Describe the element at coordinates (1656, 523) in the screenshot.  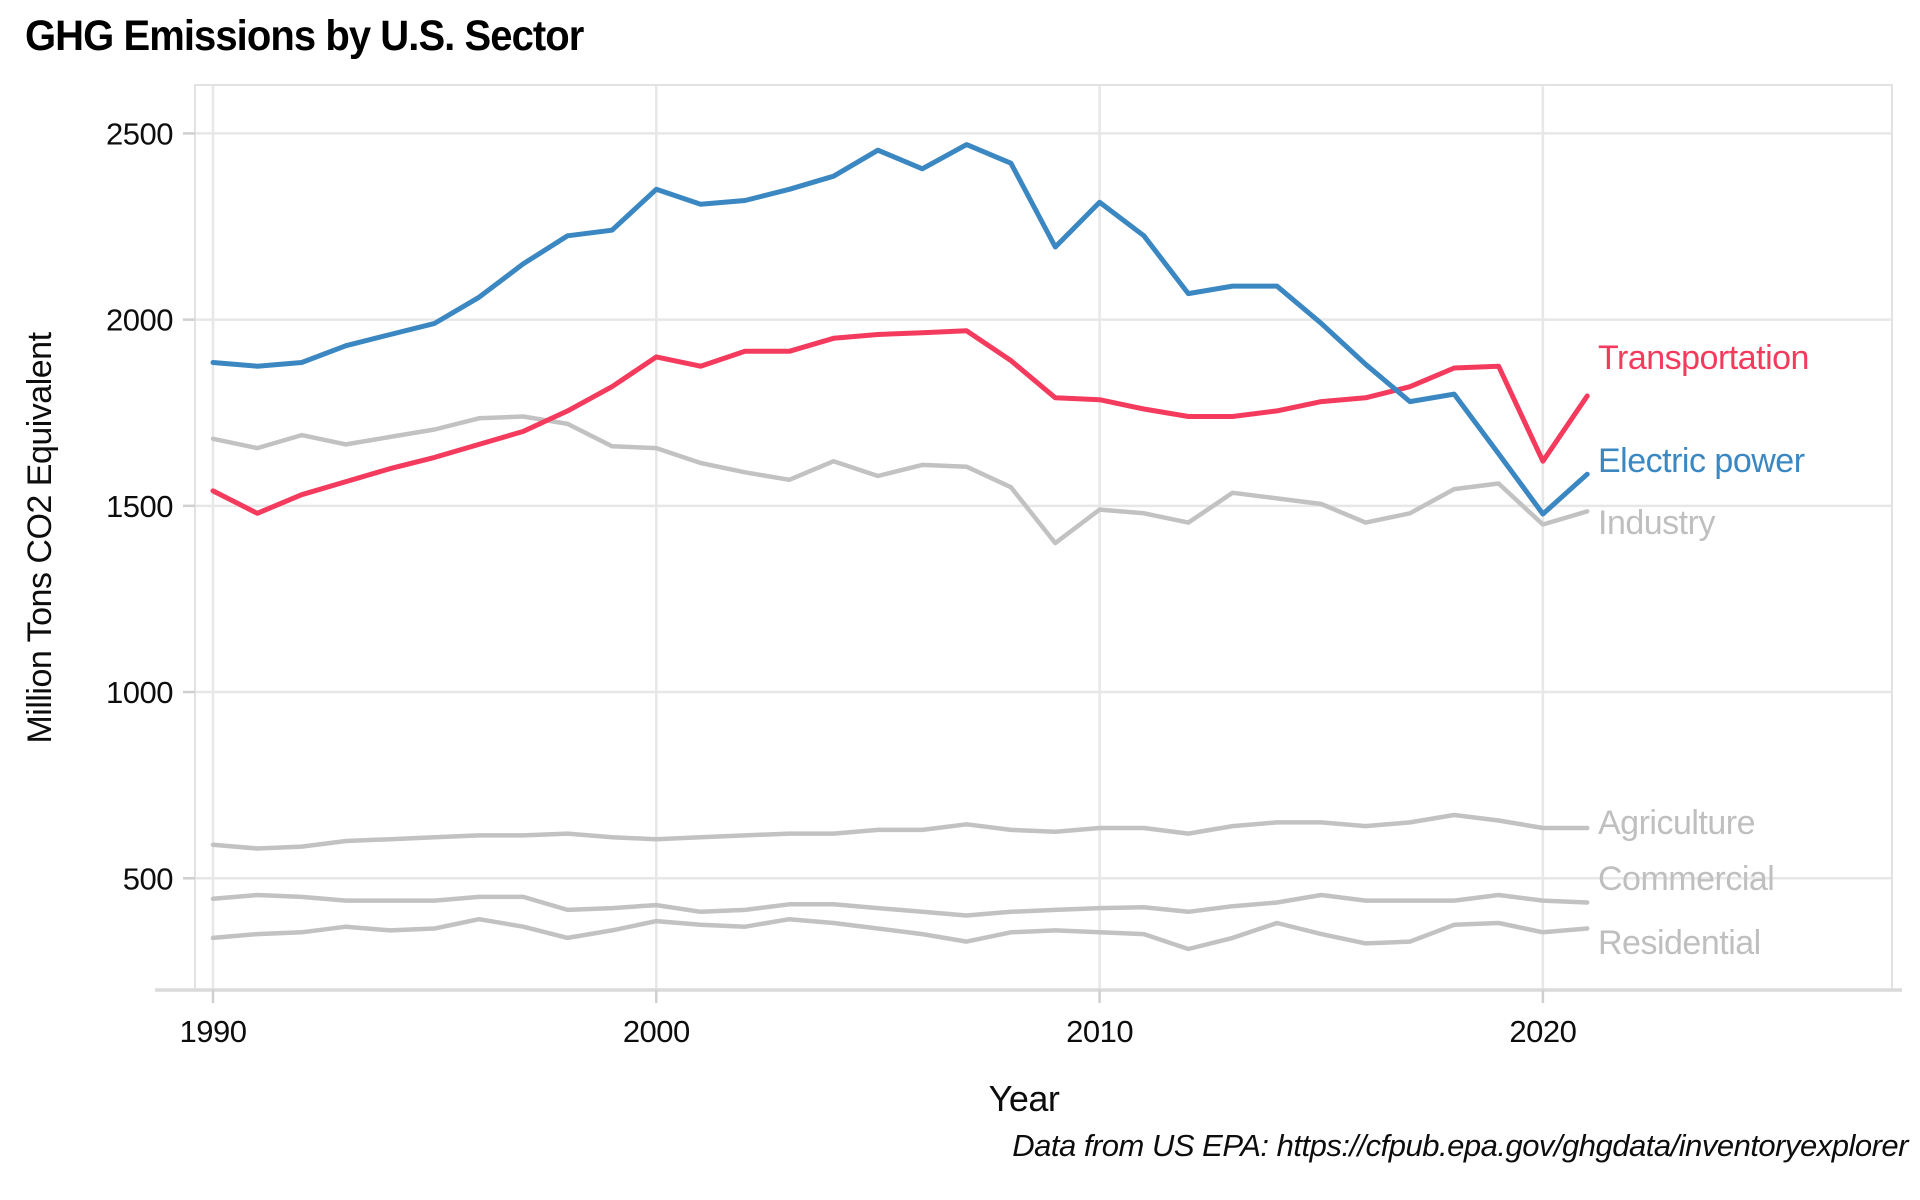
I see `series-label-industry: Industry` at that location.